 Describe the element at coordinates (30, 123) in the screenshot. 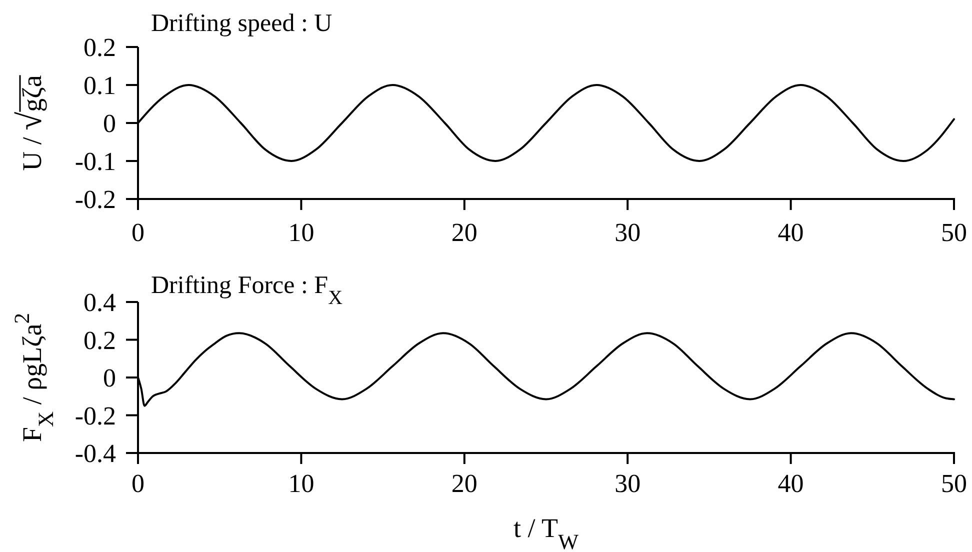

I see `y-axis-title: U / √gζa` at that location.